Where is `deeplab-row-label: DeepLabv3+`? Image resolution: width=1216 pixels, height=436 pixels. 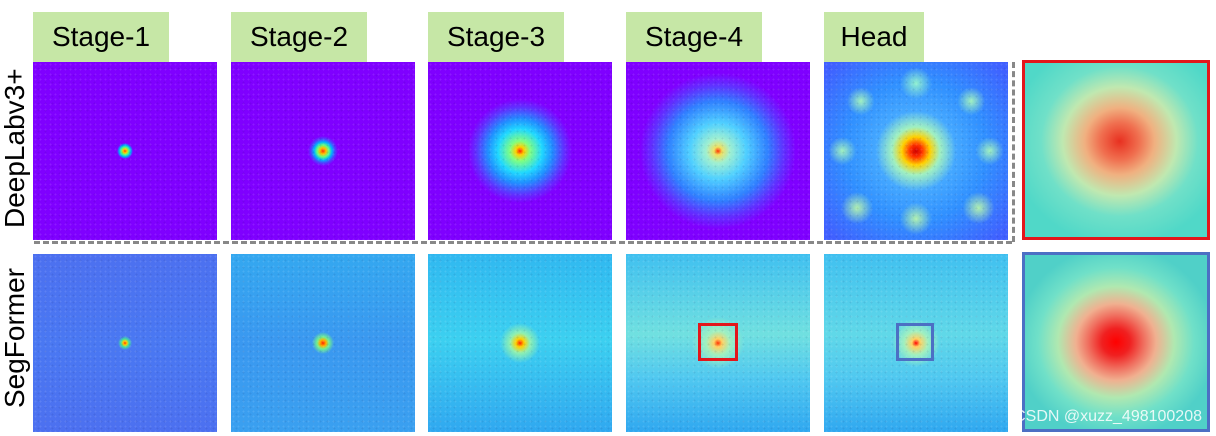 deeplab-row-label: DeepLabv3+ is located at coordinates (15, 148).